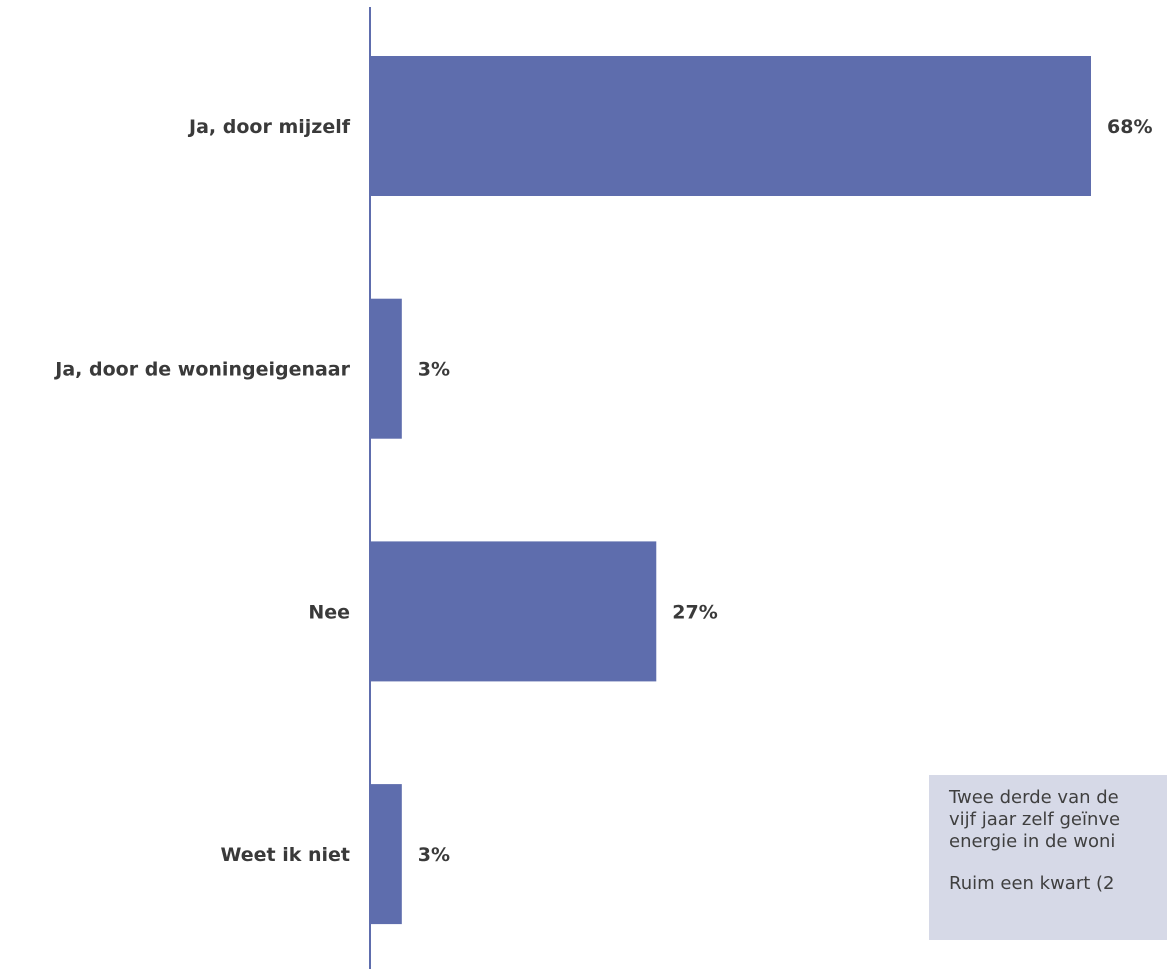  I want to click on annotation-line-2: vijf jaar zelf geïnve, so click(1035, 819).